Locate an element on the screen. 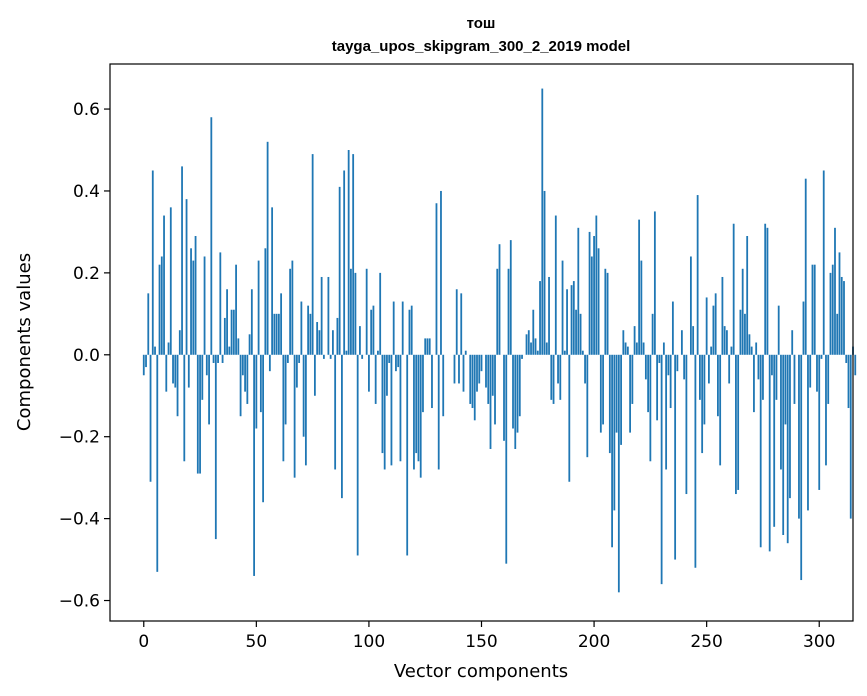 This screenshot has width=867, height=696. chart-title: тош is located at coordinates (481, 23).